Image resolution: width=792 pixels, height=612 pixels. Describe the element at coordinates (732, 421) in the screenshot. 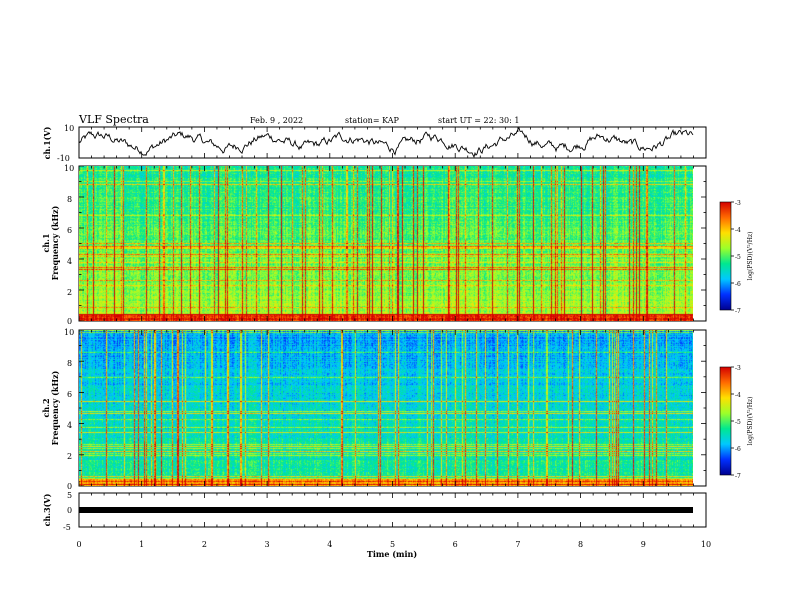

I see `ch2-colorbar-ticks` at that location.